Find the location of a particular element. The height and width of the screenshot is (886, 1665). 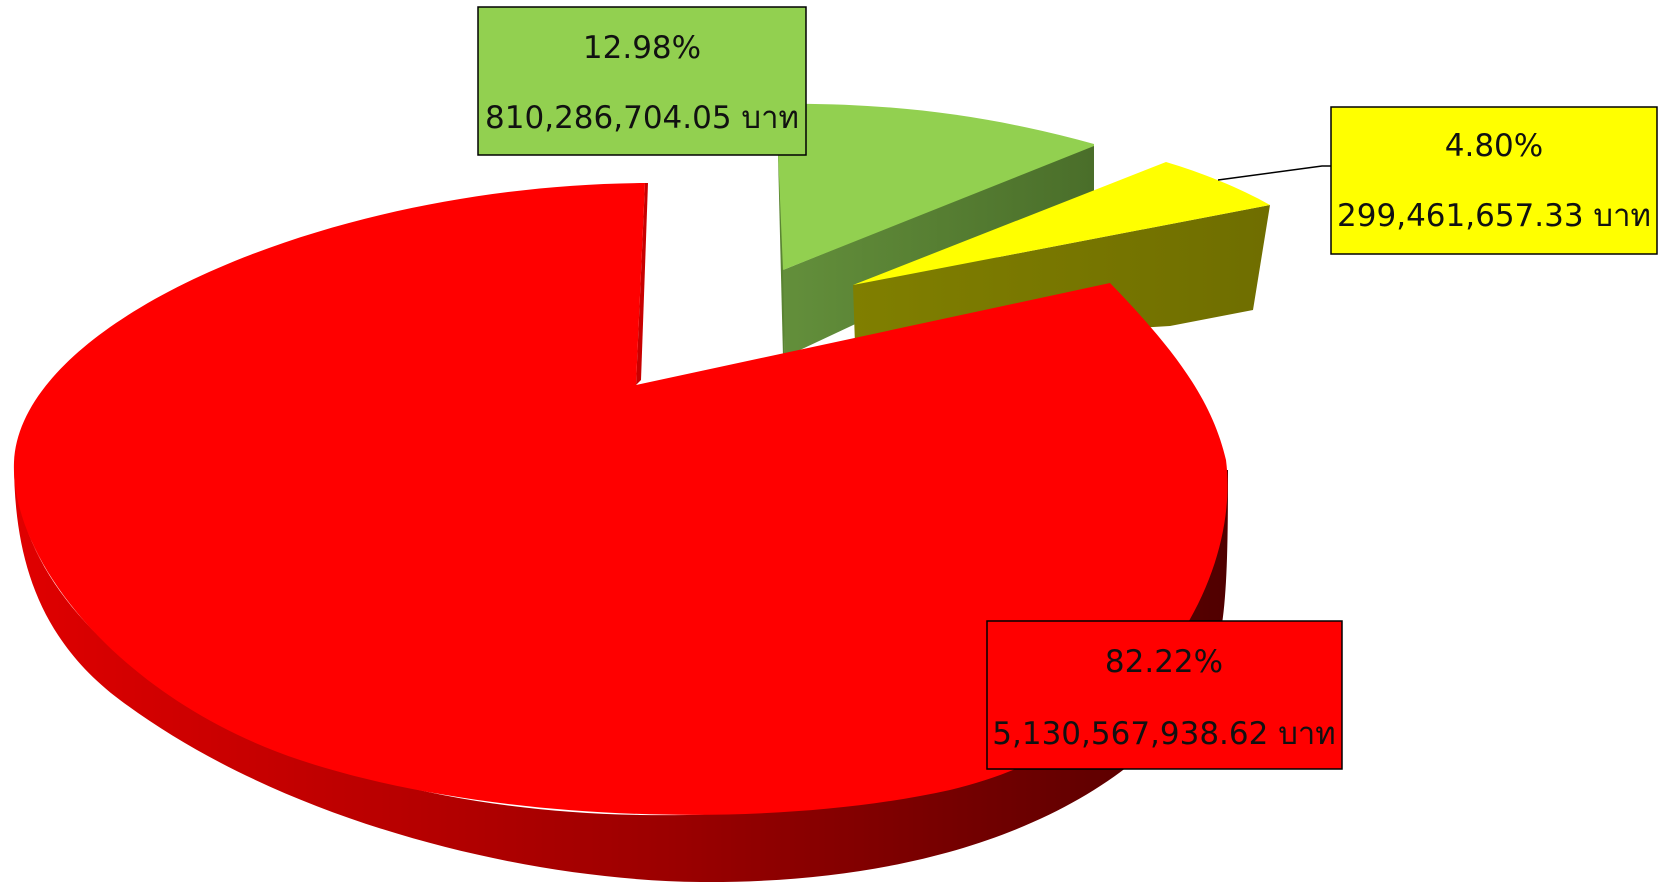

pie-slice-yellow-side is located at coordinates (1061, 275).